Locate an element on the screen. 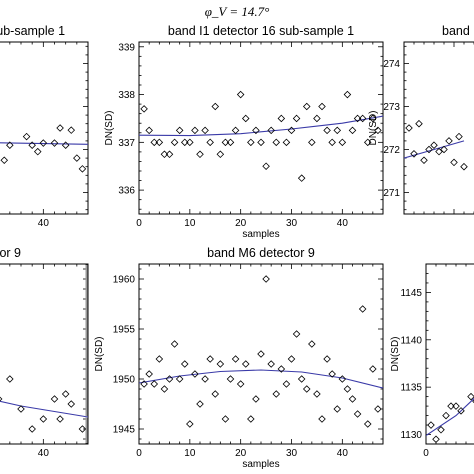 Image resolution: width=474 pixels, height=474 pixels. y-tick-label: 336 is located at coordinates (126, 191).